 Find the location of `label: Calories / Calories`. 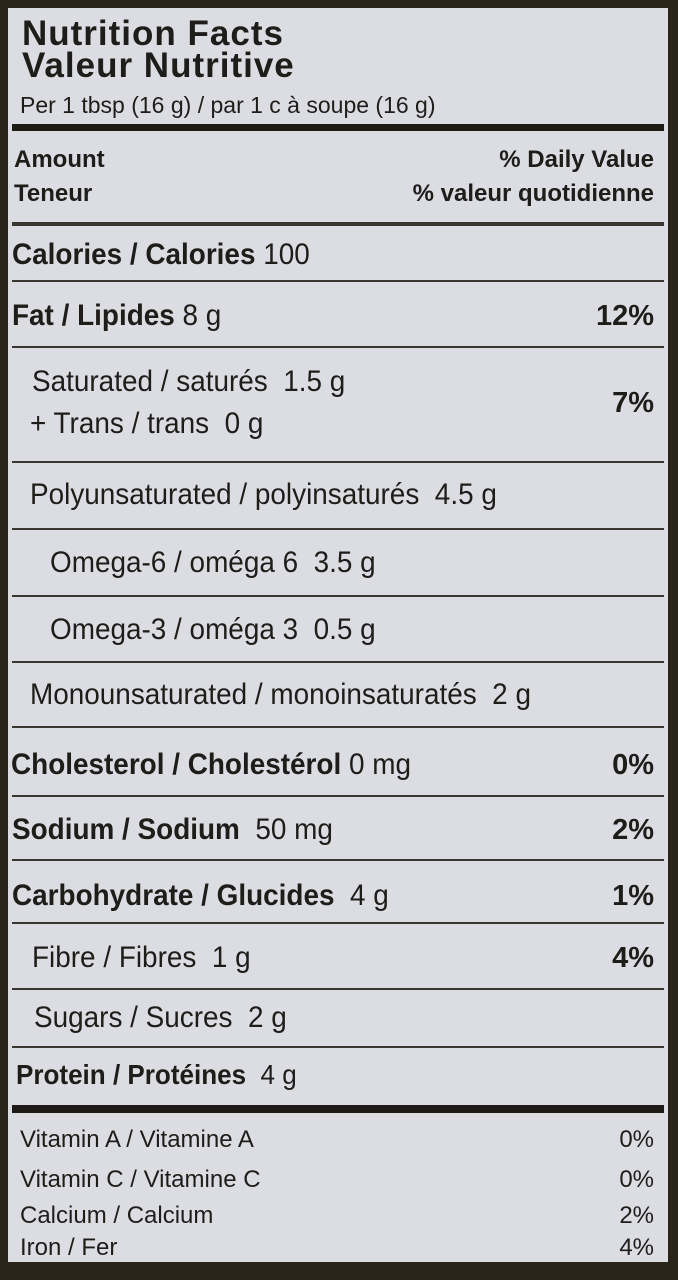

label: Calories / Calories is located at coordinates (134, 254).